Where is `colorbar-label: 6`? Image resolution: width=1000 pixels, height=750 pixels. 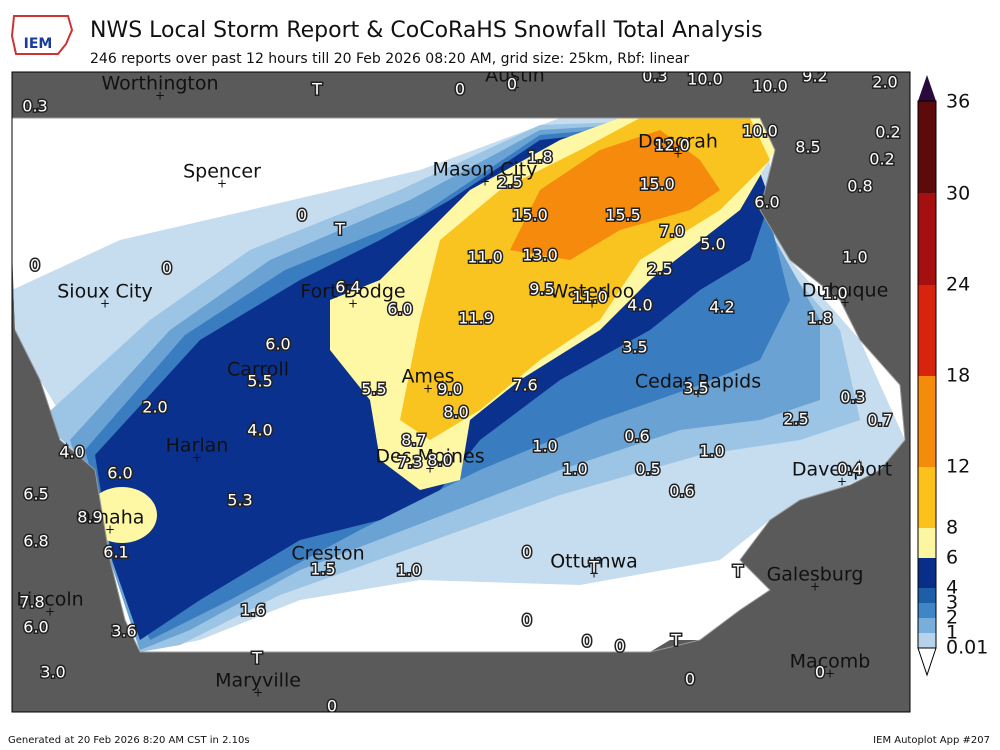
colorbar-label: 6 is located at coordinates (952, 558).